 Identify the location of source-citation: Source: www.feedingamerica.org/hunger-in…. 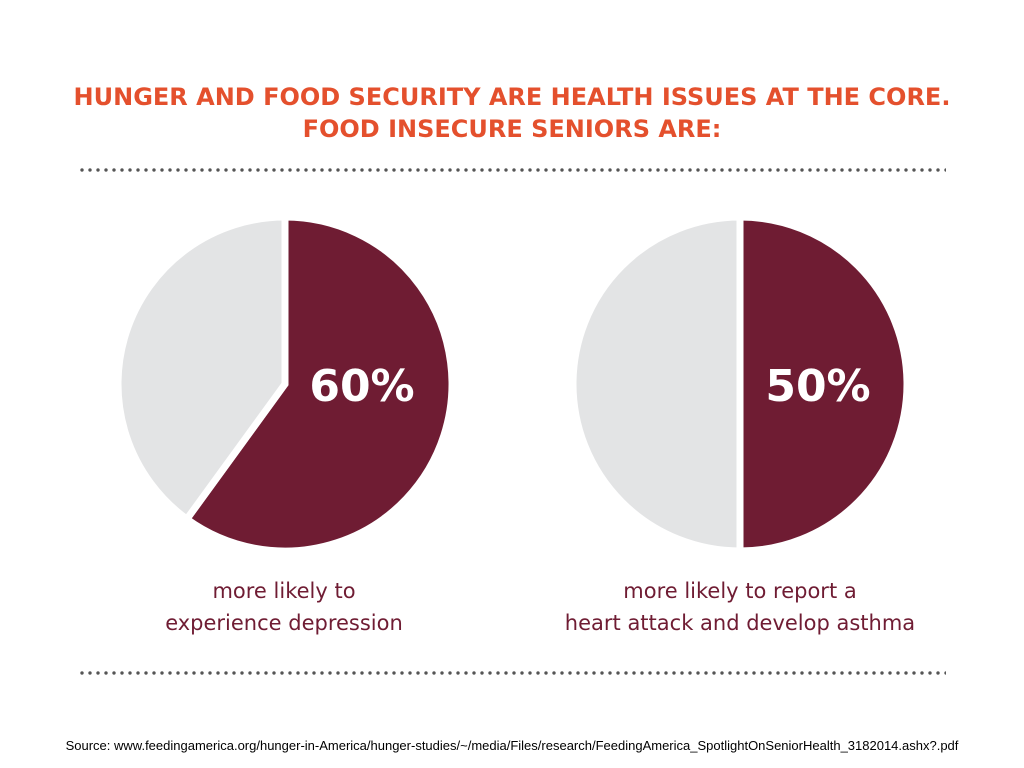
(512, 745).